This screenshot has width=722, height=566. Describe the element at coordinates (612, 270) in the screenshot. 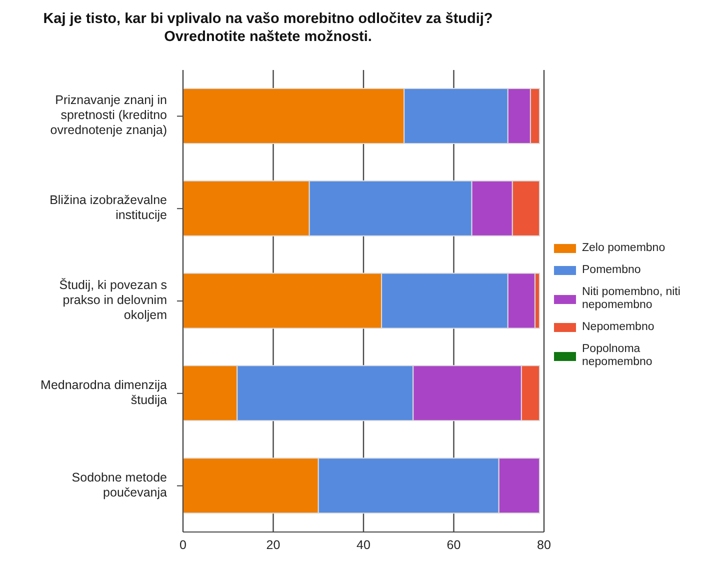

I see `legend-label: Pomembno` at that location.